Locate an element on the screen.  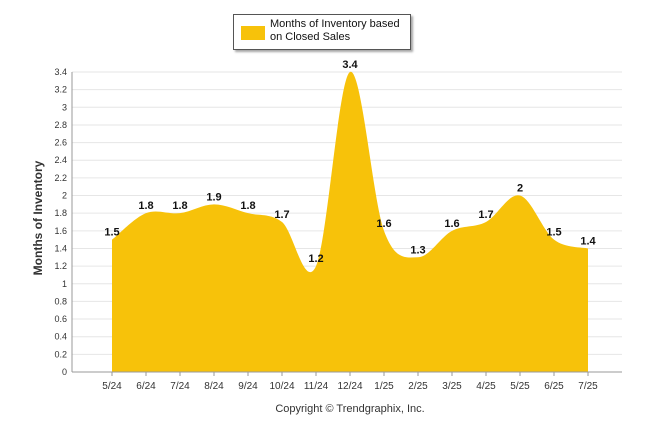
x-tick-label: 5/24 is located at coordinates (112, 386).